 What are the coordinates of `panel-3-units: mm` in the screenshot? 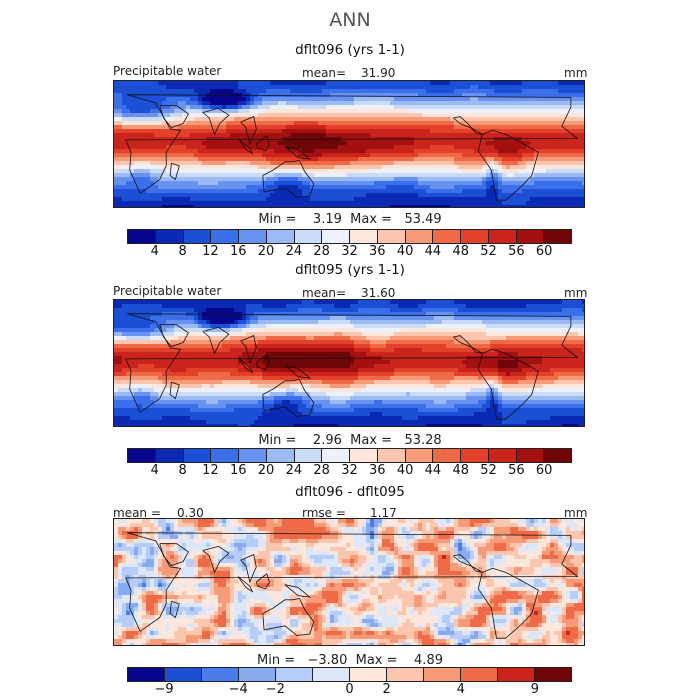 It's located at (576, 513).